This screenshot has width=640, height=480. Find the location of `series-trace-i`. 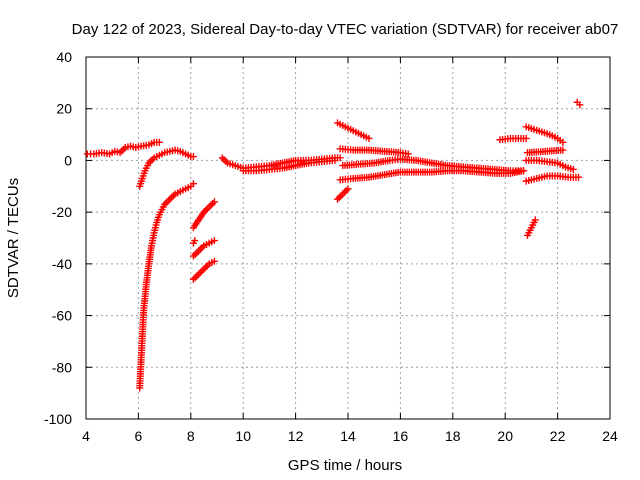

series-trace-i is located at coordinates (289, 165).